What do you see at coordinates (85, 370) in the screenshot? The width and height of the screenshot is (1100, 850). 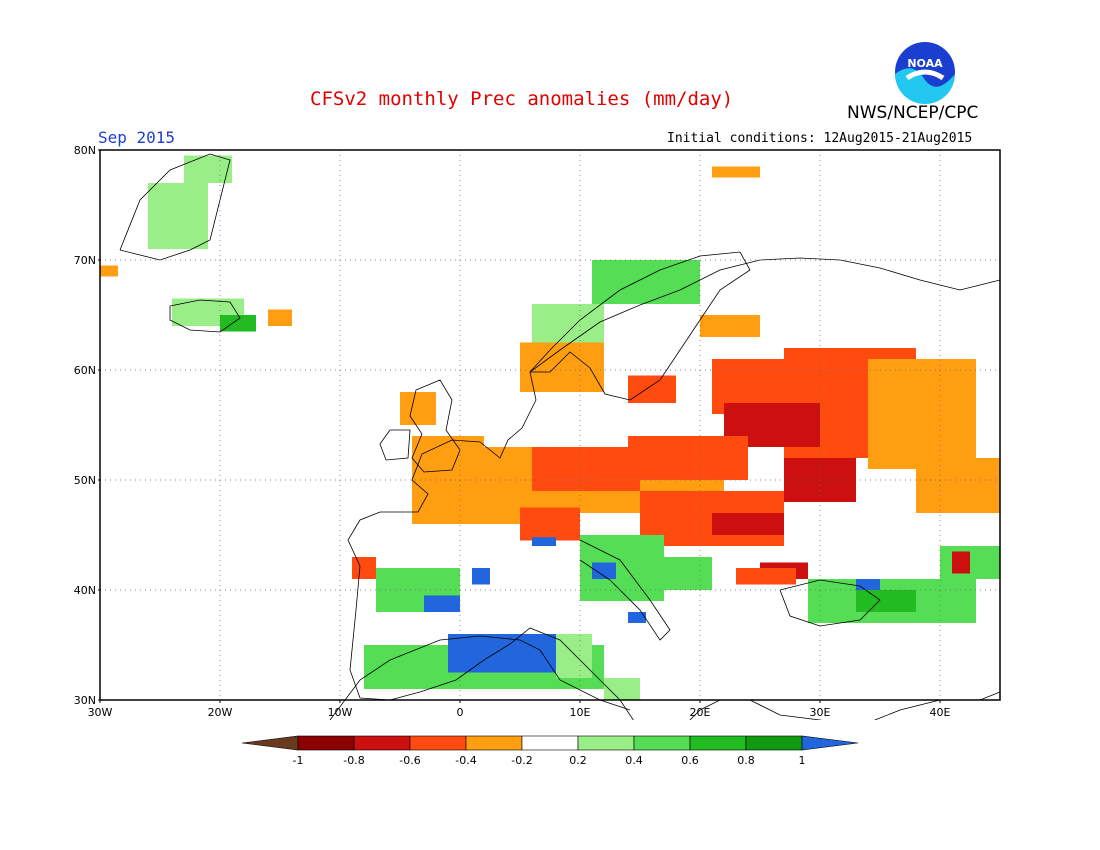 I see `lat-label: 60N` at bounding box center [85, 370].